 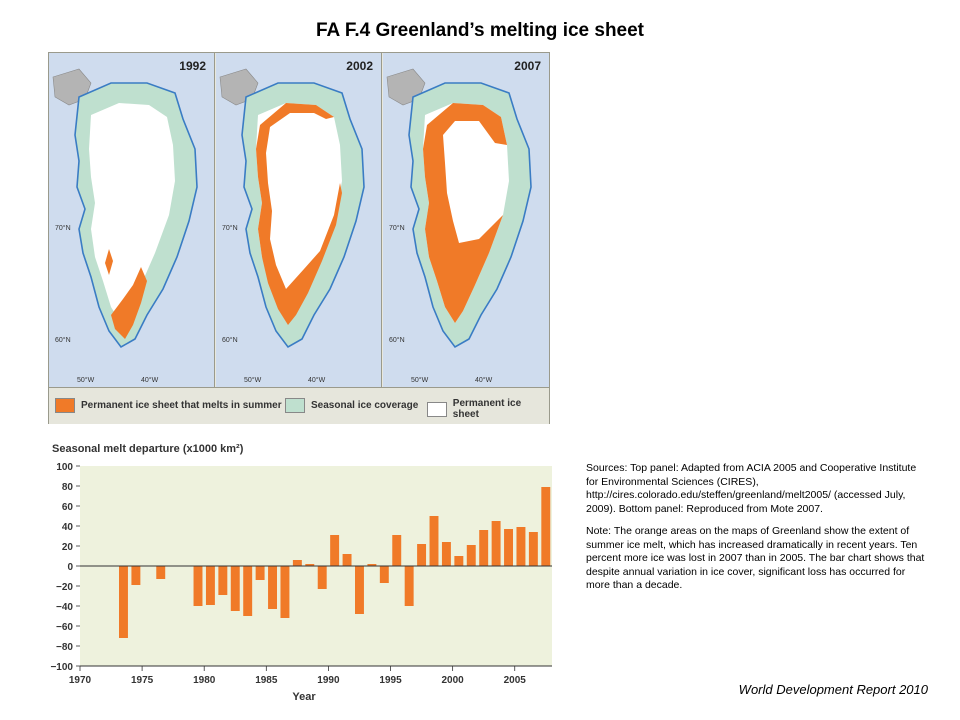 What do you see at coordinates (515, 680) in the screenshot?
I see `x-tick-label: 2005` at bounding box center [515, 680].